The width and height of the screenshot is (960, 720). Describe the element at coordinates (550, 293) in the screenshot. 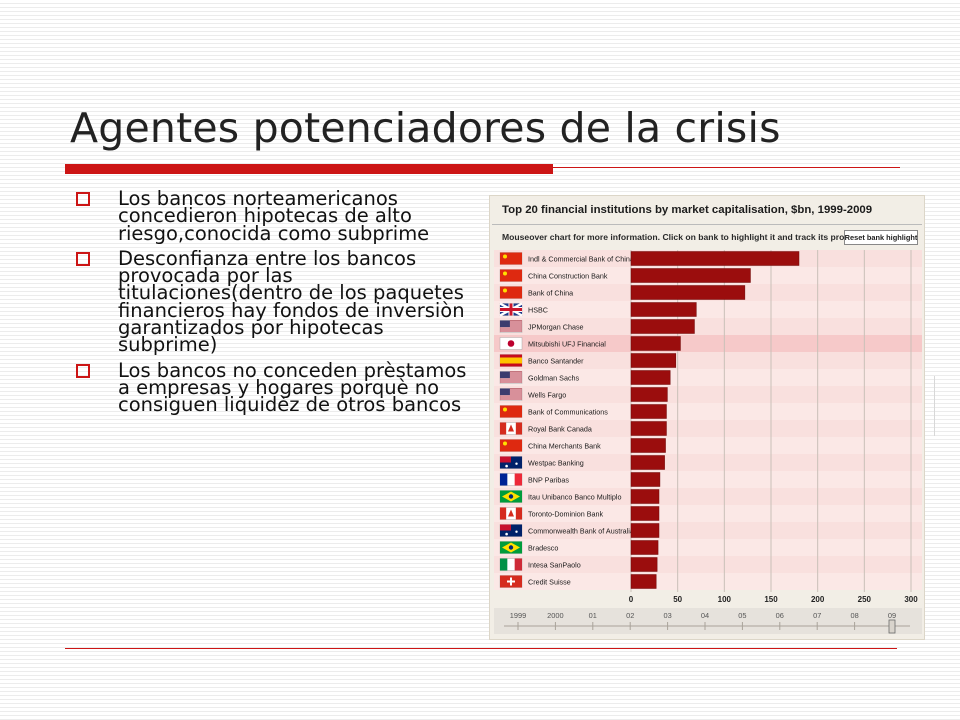

I see `bank-label: Bank of China` at that location.